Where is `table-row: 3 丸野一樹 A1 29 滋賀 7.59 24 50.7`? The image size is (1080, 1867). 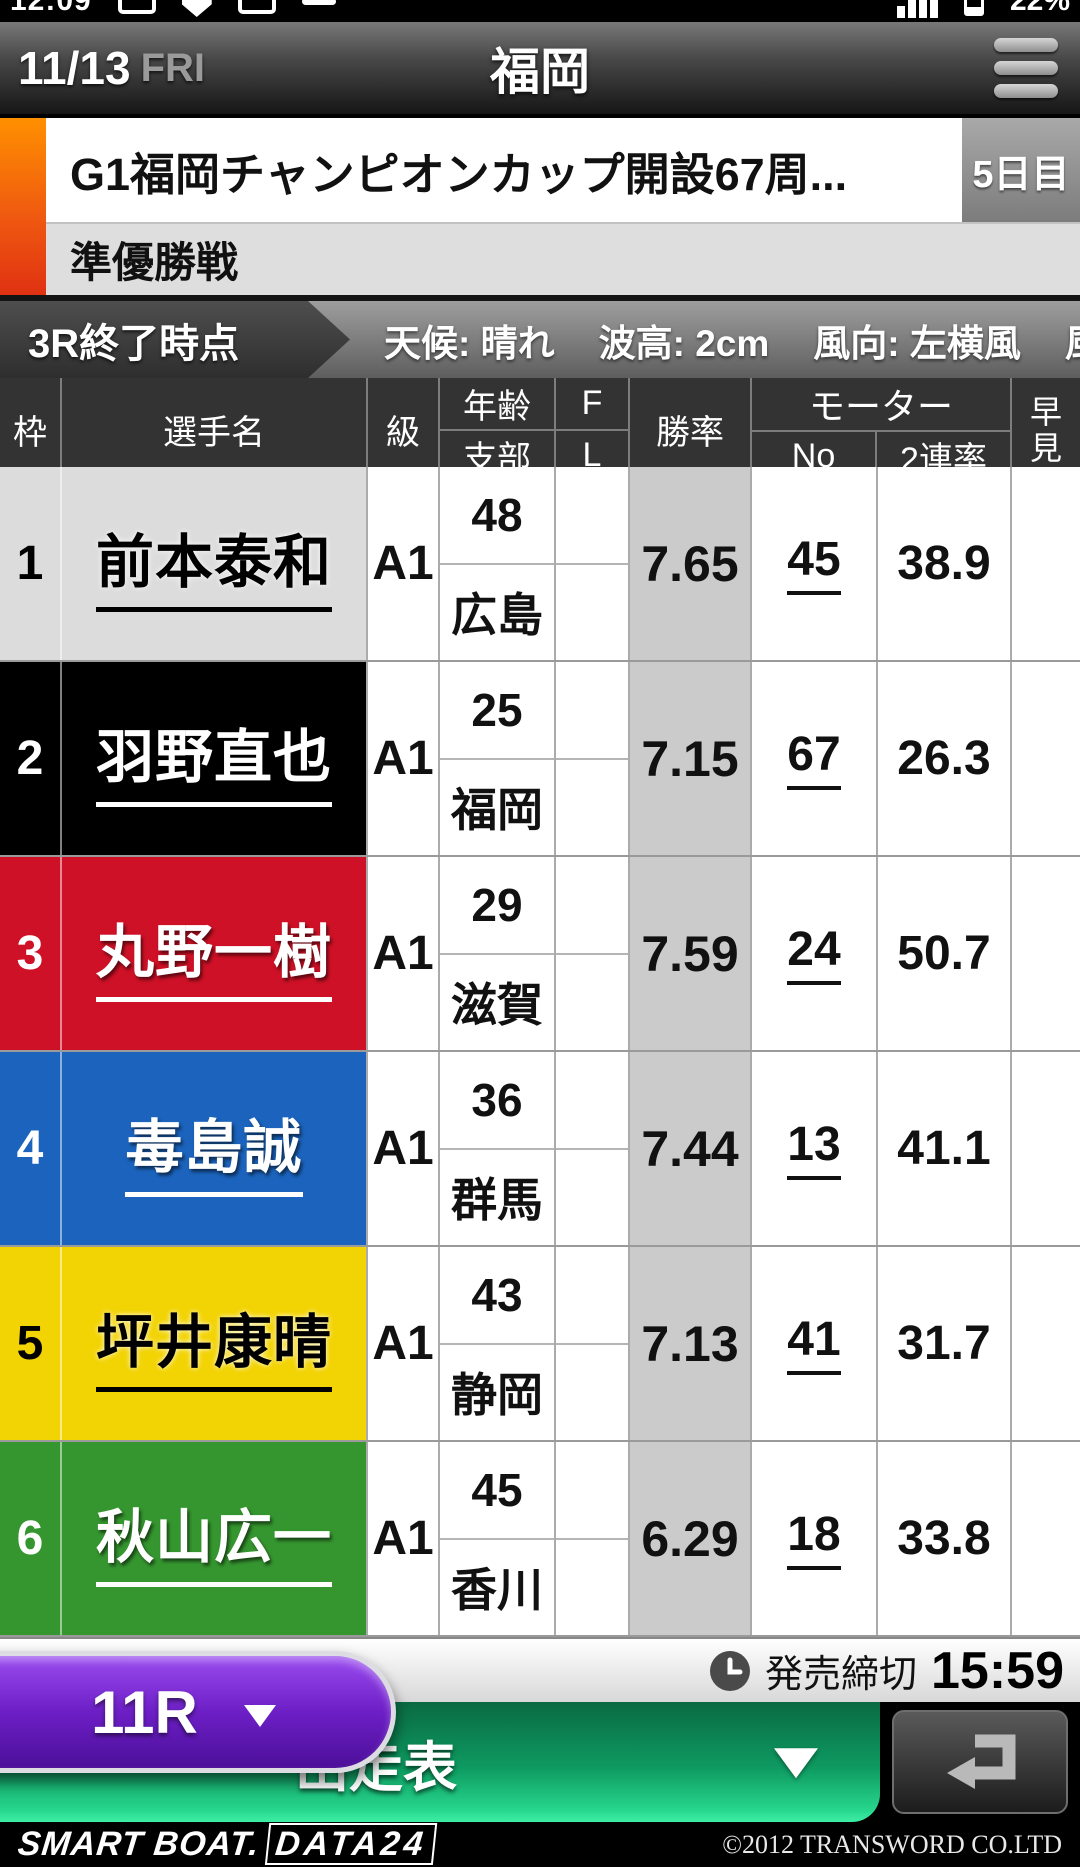
table-row: 3 丸野一樹 A1 29 滋賀 7.59 24 50.7 is located at coordinates (540, 954).